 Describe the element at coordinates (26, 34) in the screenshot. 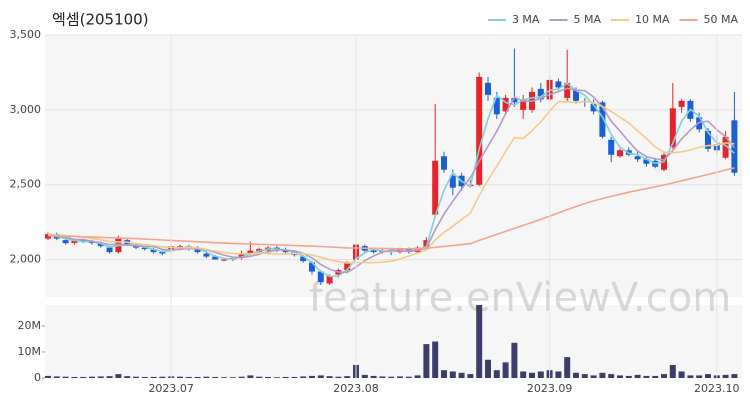

I see `y-tick-label: 3,500` at that location.